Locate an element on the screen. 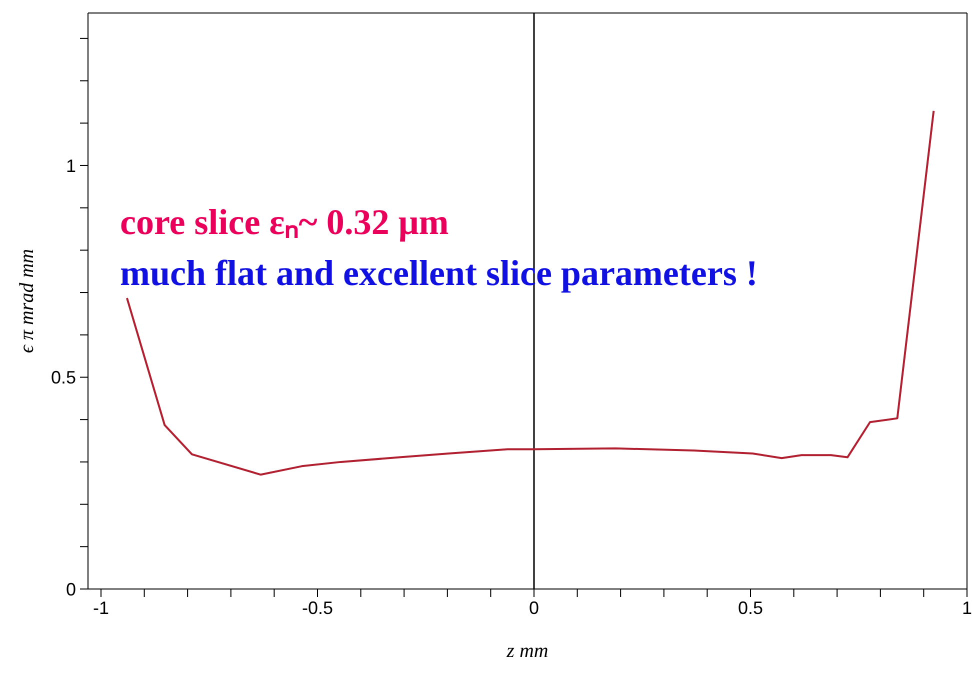 Image resolution: width=980 pixels, height=677 pixels. x-tick-label: 0 is located at coordinates (534, 608).